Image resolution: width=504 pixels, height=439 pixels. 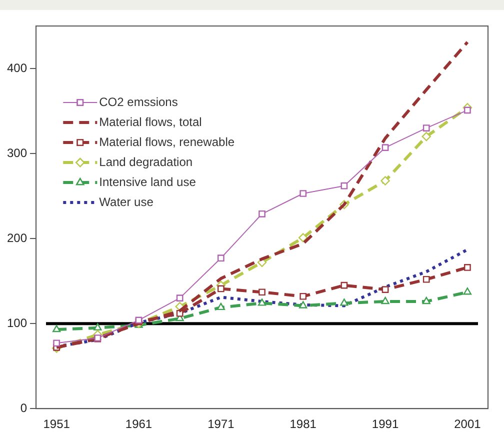 What do you see at coordinates (167, 141) in the screenshot?
I see `legend-label: Material flows, renewable` at bounding box center [167, 141].